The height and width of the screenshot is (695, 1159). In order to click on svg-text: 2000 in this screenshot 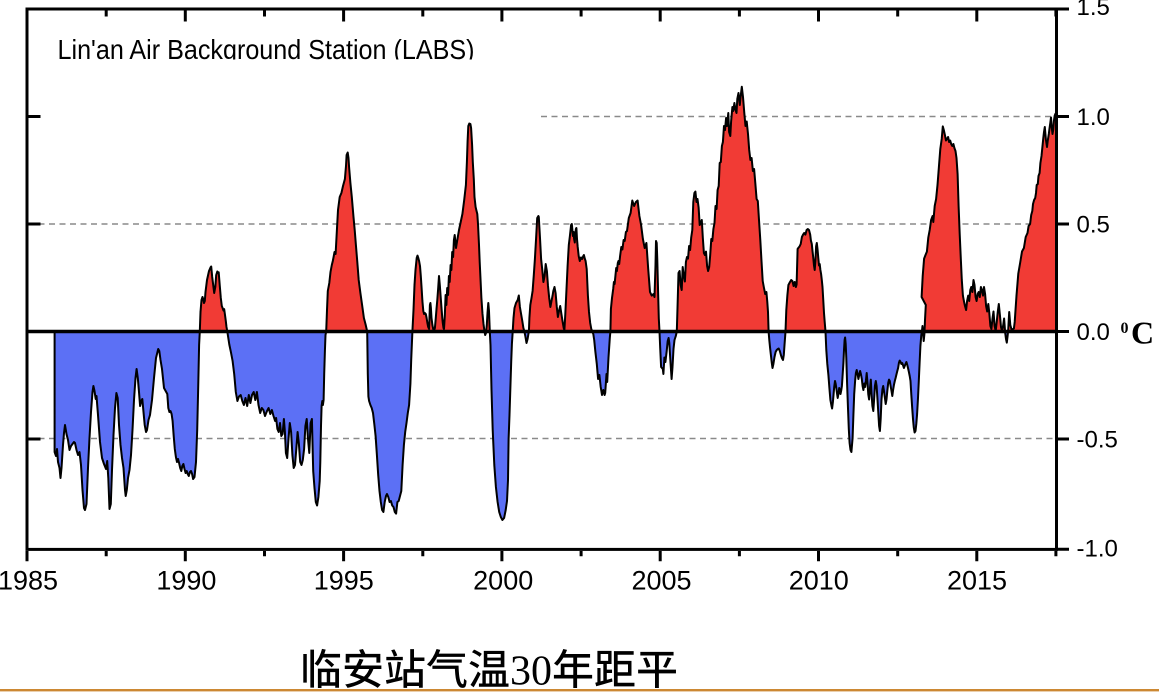, I will do `click(503, 581)`.